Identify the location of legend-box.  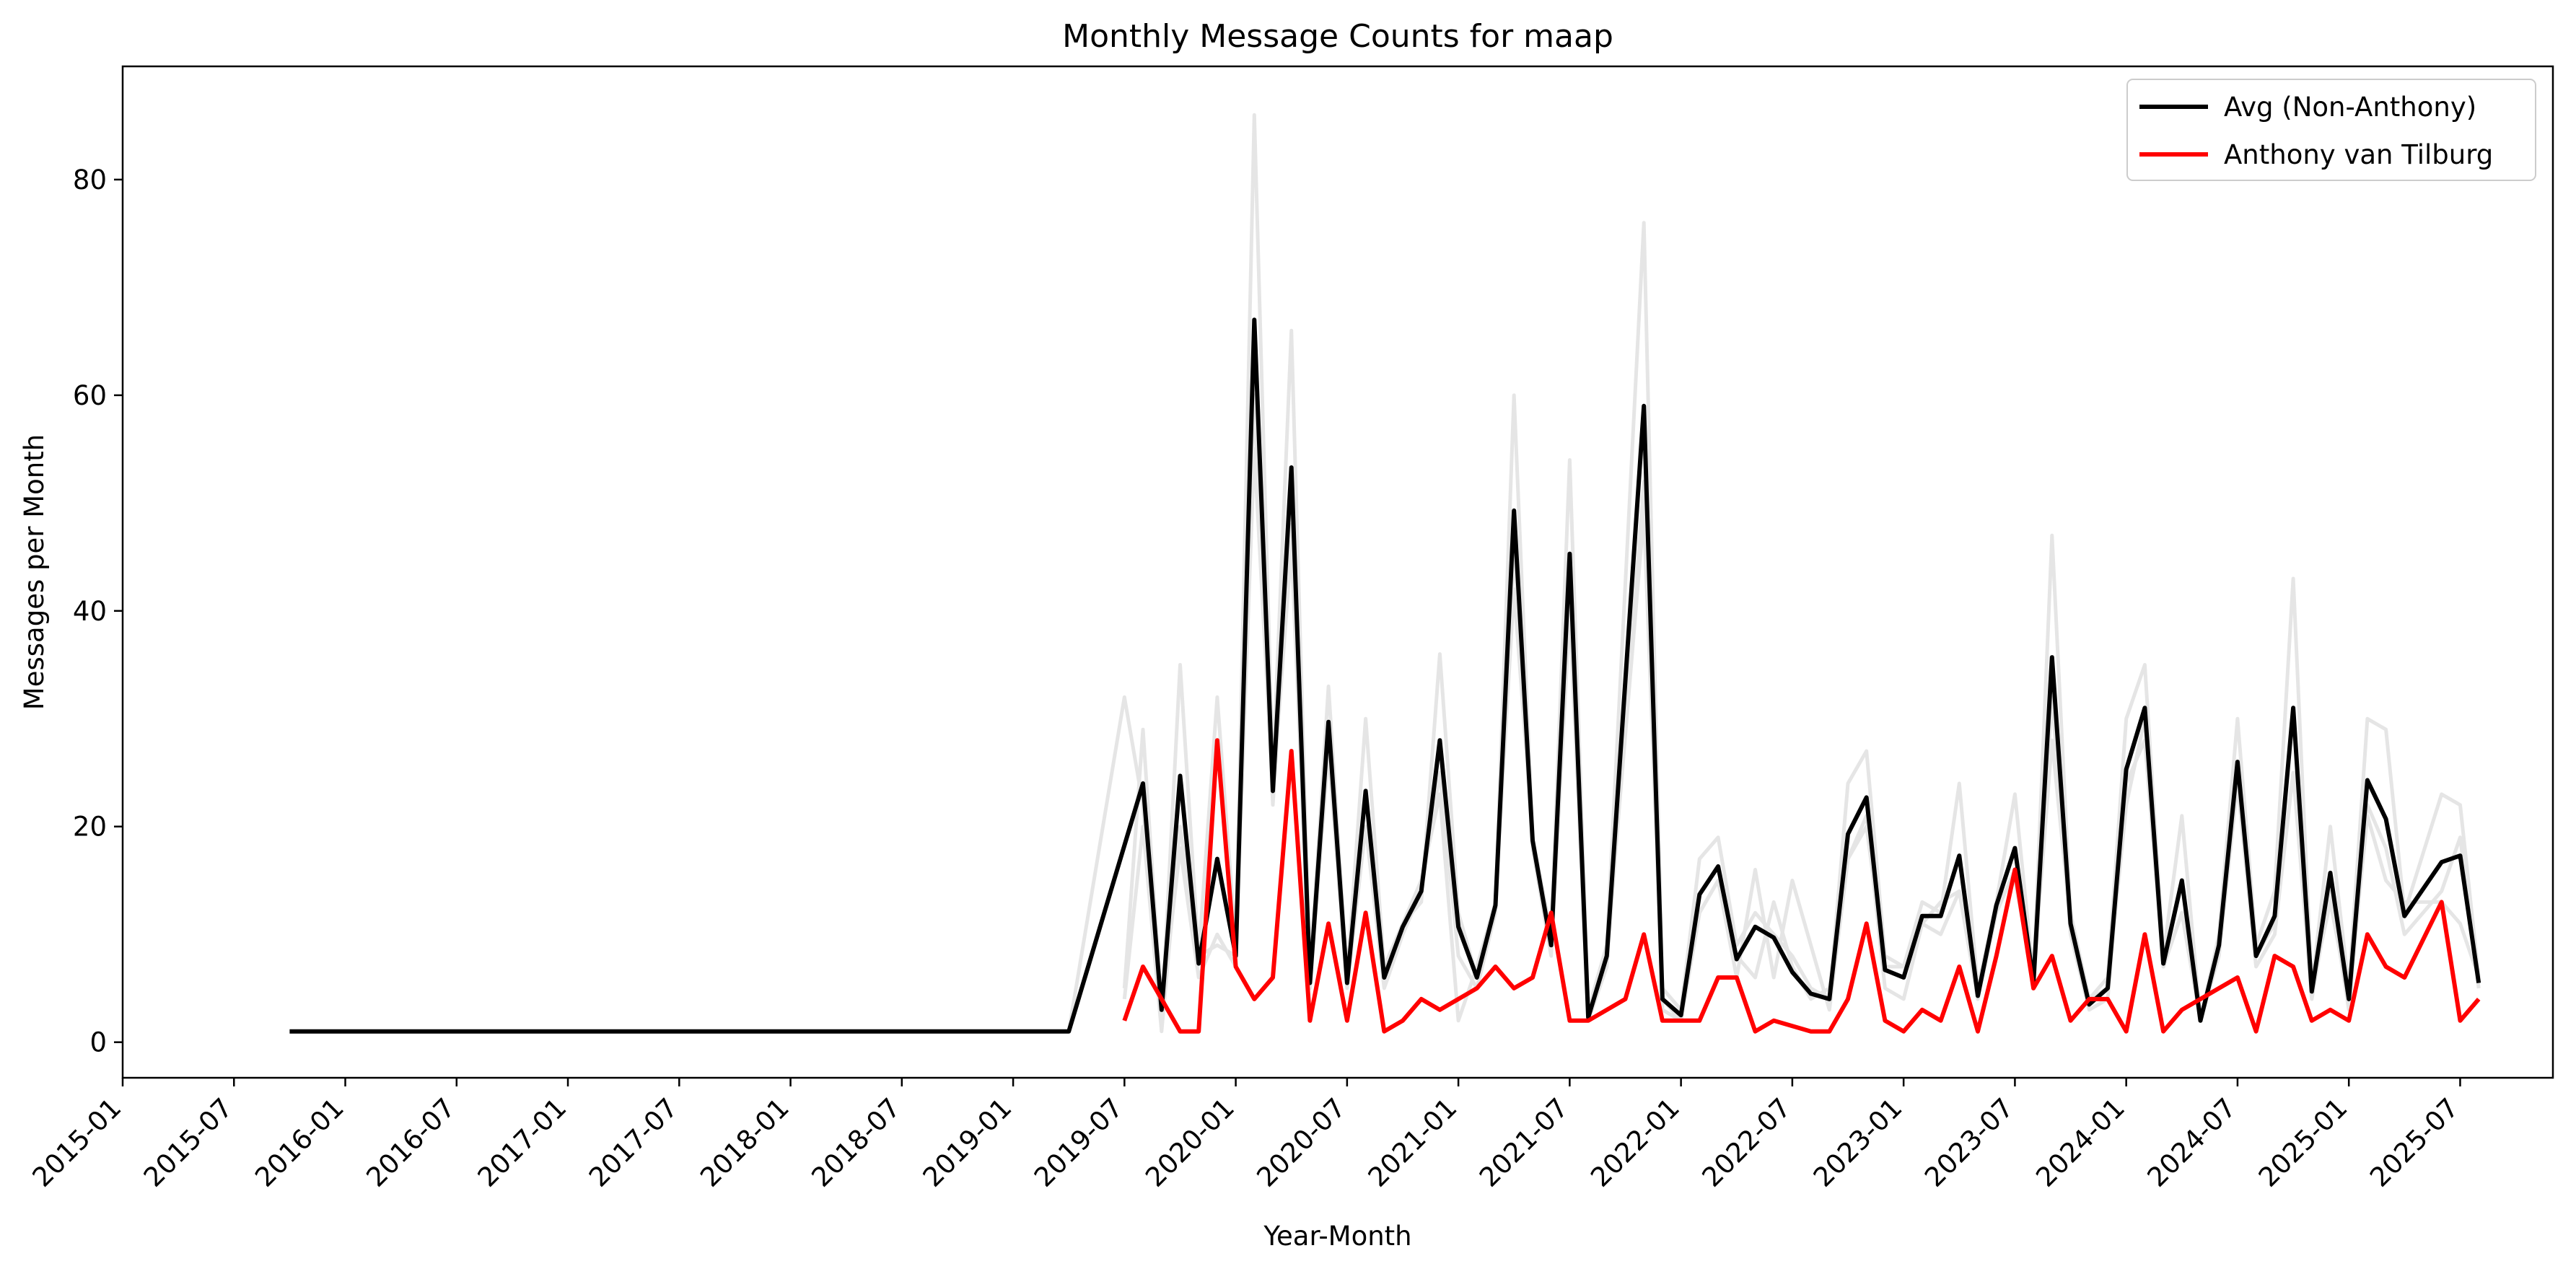
(2331, 130).